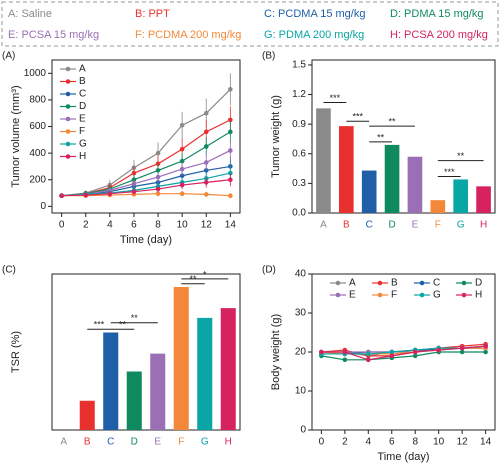 The height and width of the screenshot is (466, 500). I want to click on legend-box, so click(250, 24).